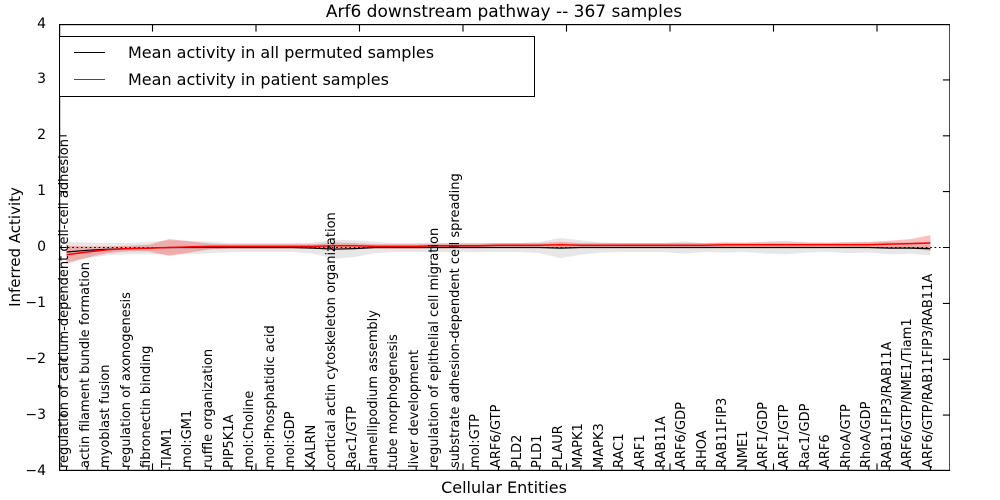  Describe the element at coordinates (702, 448) in the screenshot. I see `x-tick-label: RHOA` at that location.